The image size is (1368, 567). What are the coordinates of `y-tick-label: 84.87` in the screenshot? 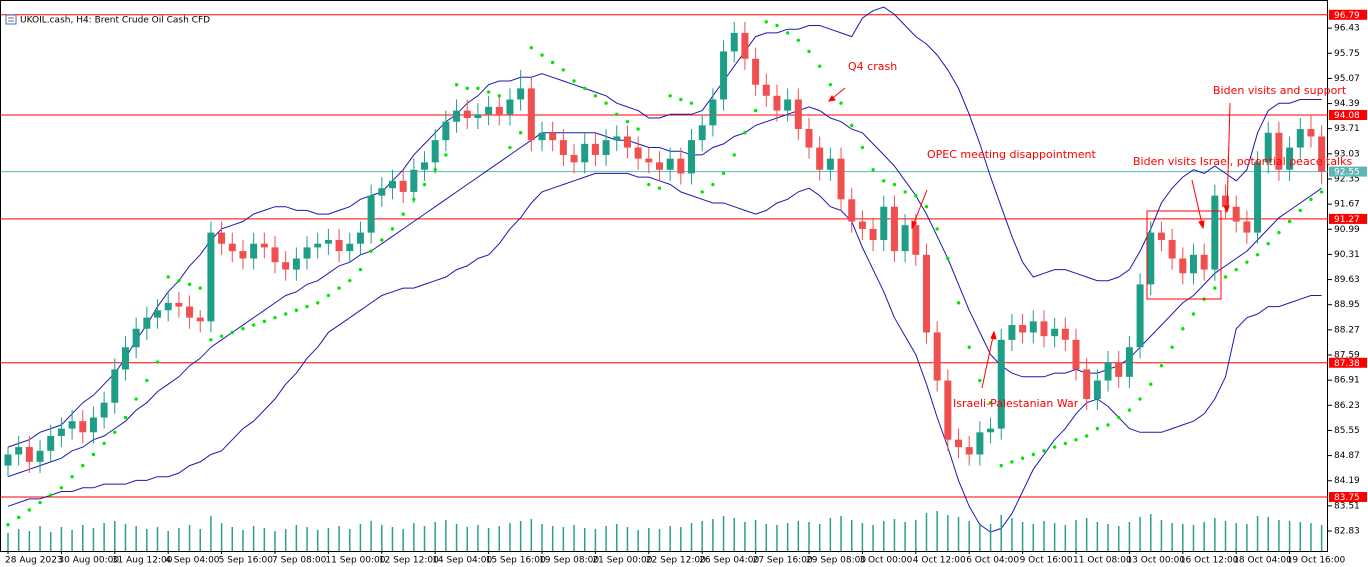 It's located at (1347, 456).